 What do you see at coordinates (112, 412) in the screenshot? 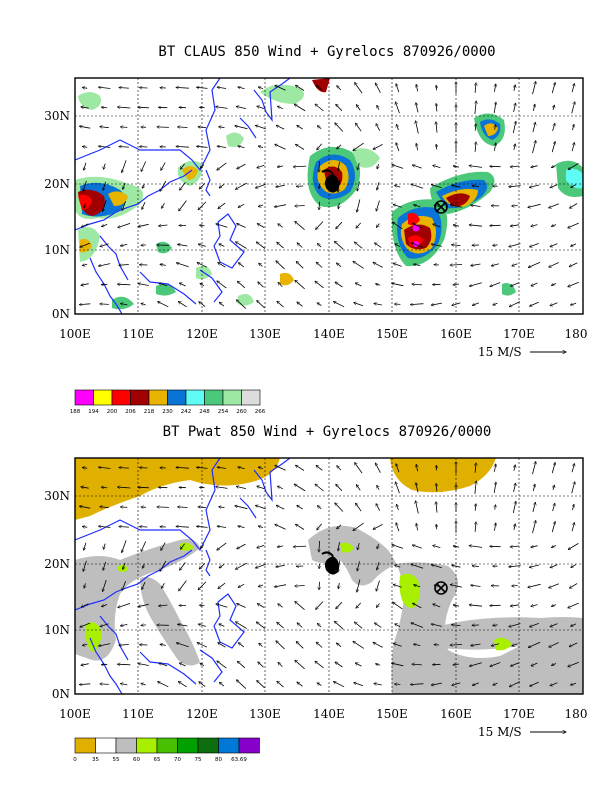
I see `colorbar-tick-label: 200` at bounding box center [112, 412].